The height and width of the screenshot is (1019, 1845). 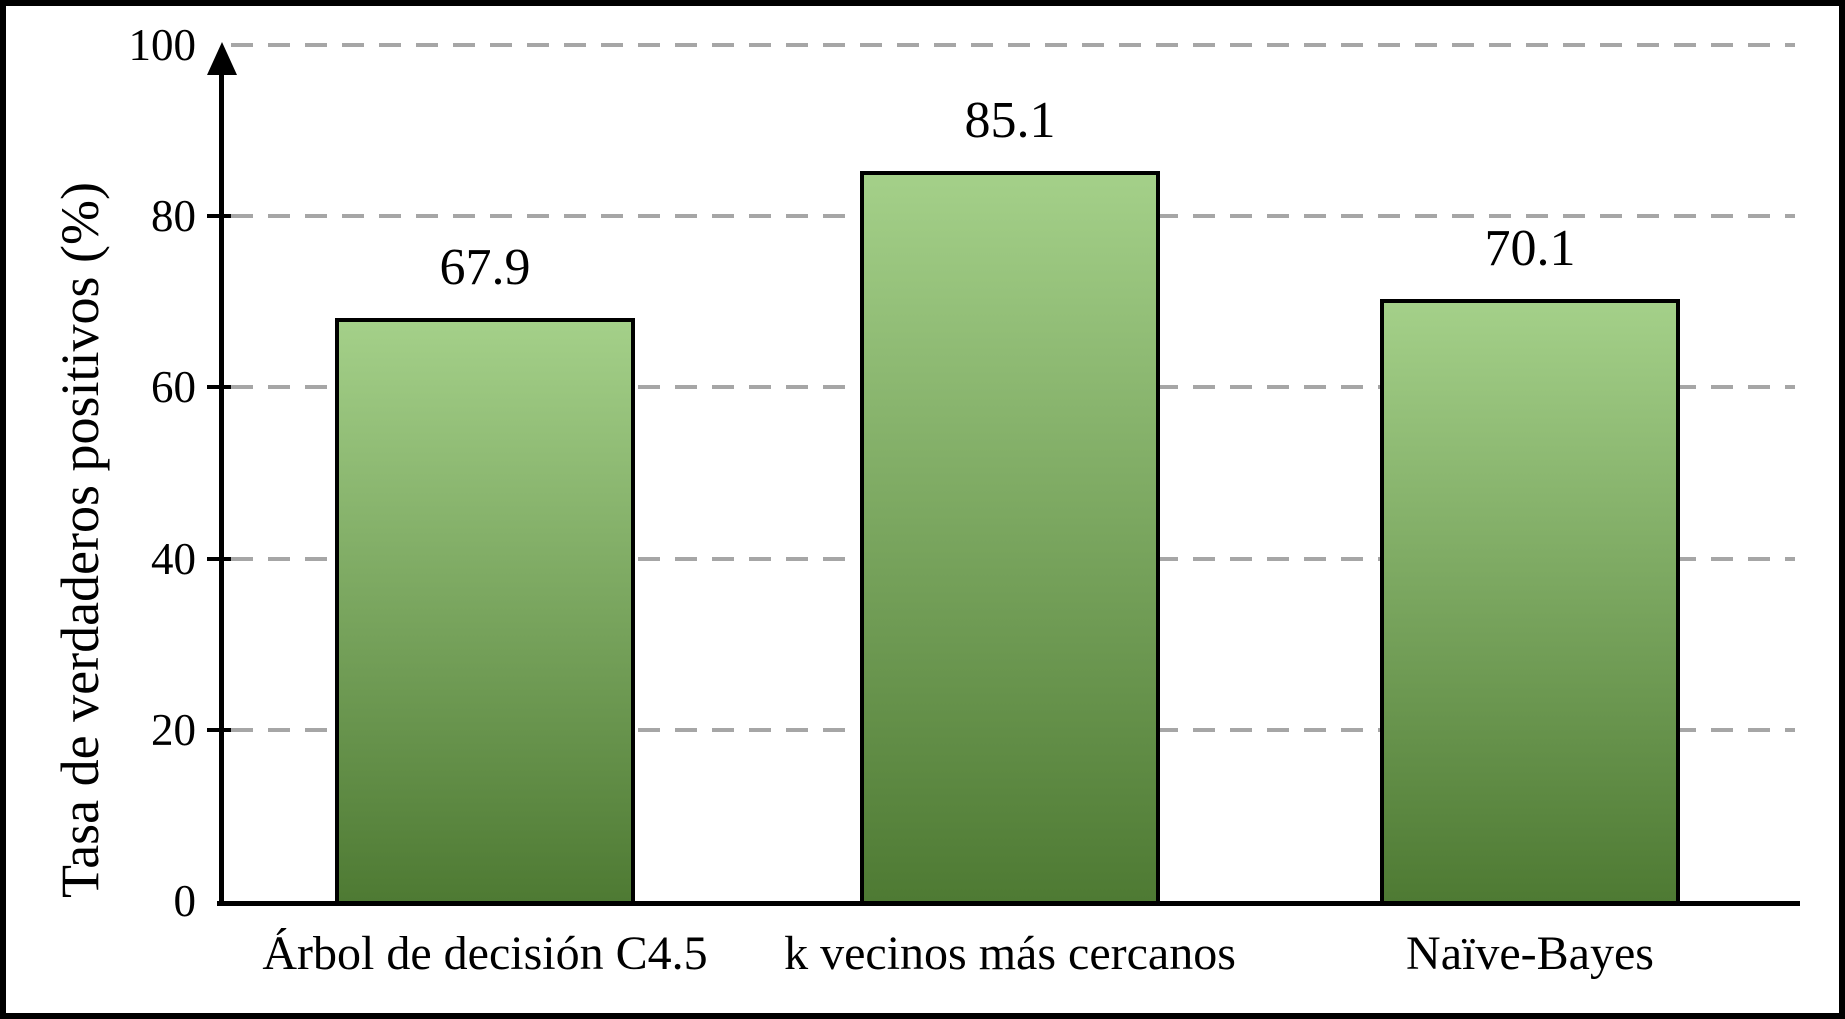 I want to click on y-tick-label: 0, so click(x=185, y=901).